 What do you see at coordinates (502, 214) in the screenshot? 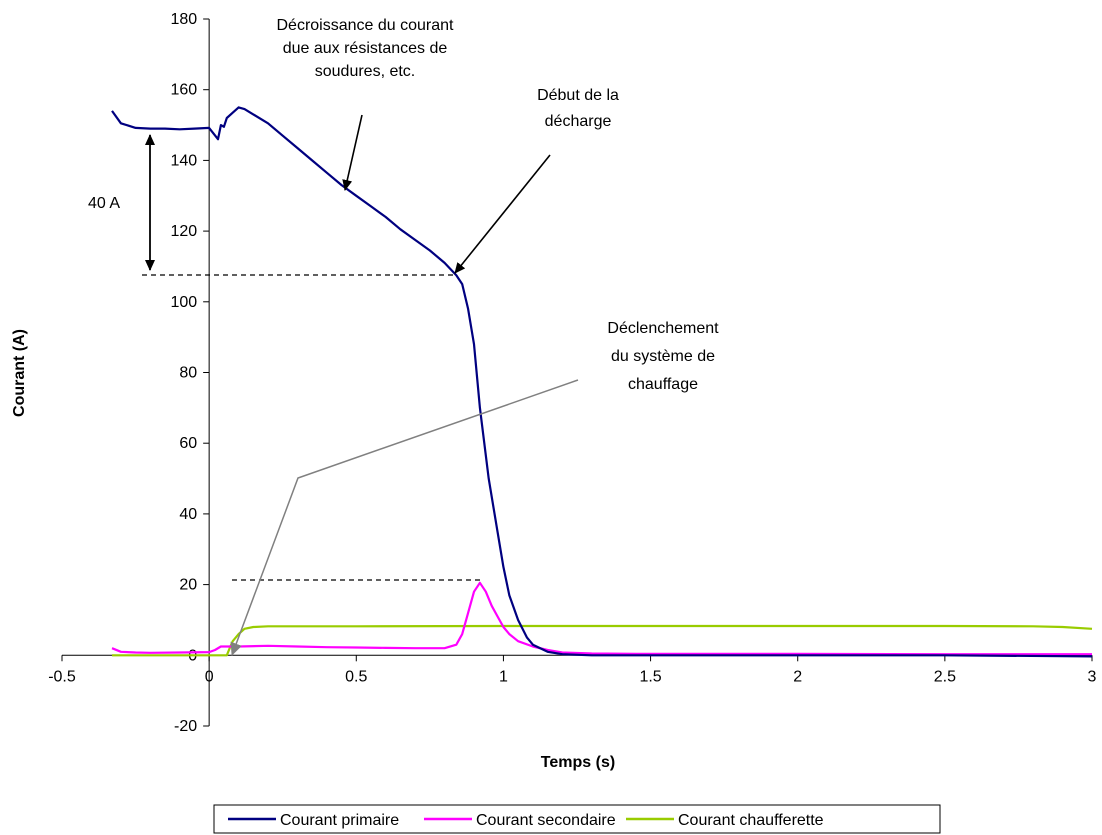
I see `debut-decharge-arrow` at bounding box center [502, 214].